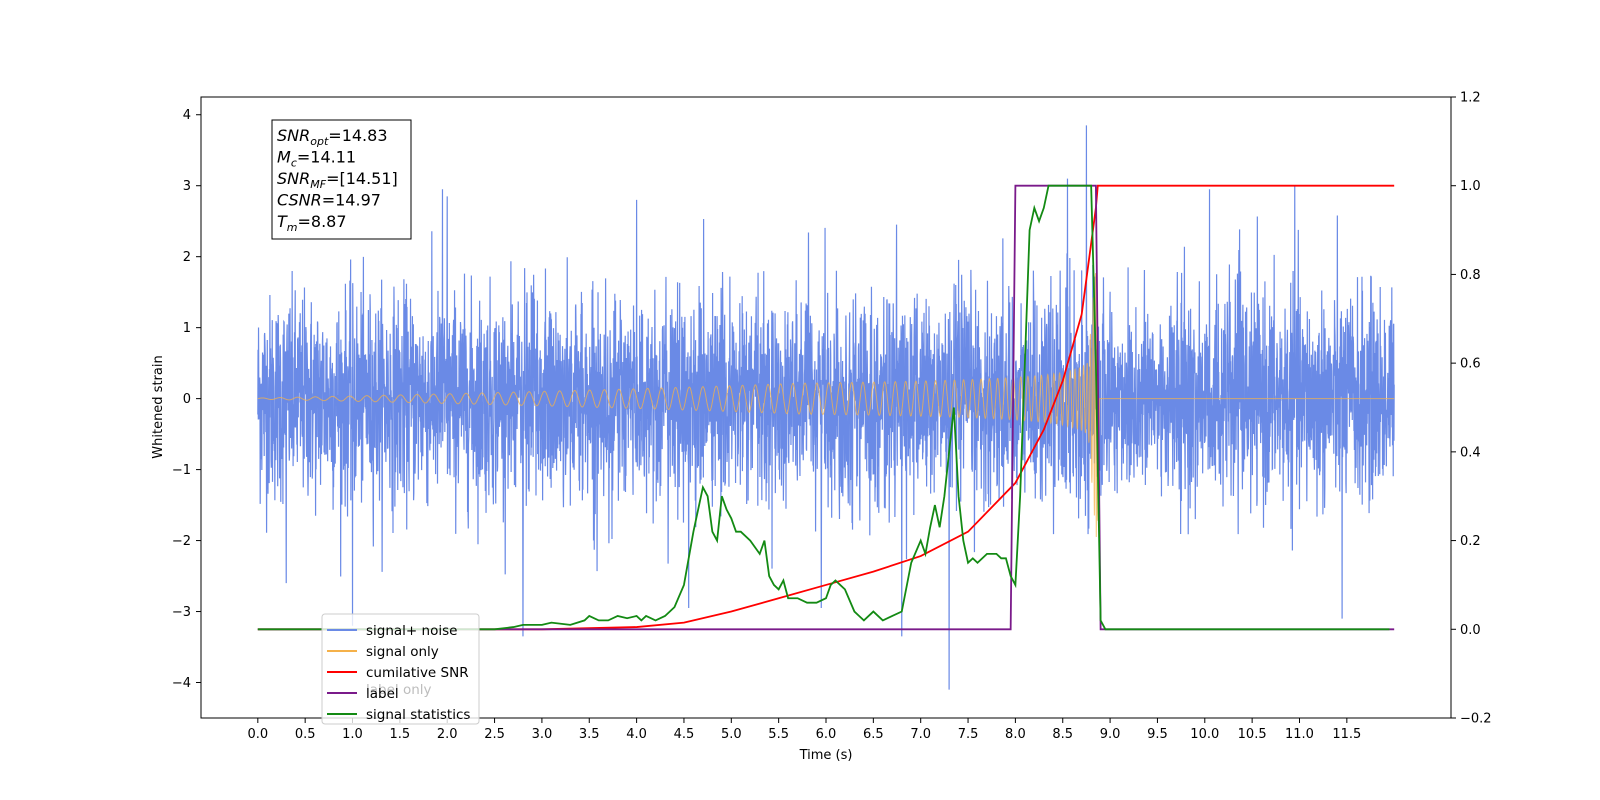  I want to click on x-axis-label: Time (s), so click(826, 755).